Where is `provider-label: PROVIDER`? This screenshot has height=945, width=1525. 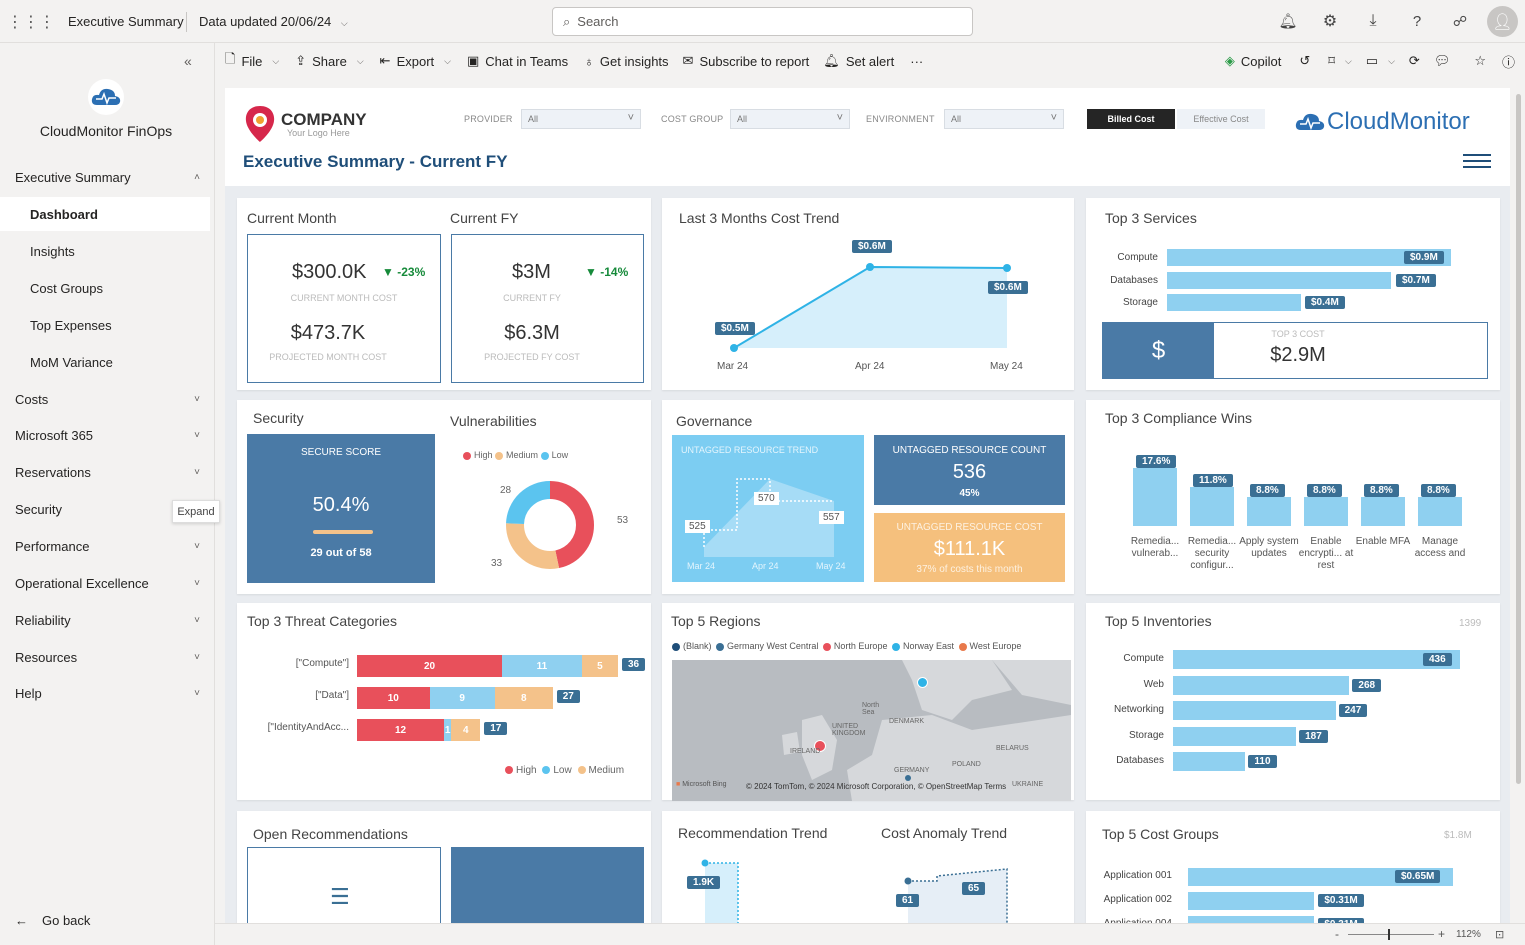
provider-label: PROVIDER is located at coordinates (488, 119).